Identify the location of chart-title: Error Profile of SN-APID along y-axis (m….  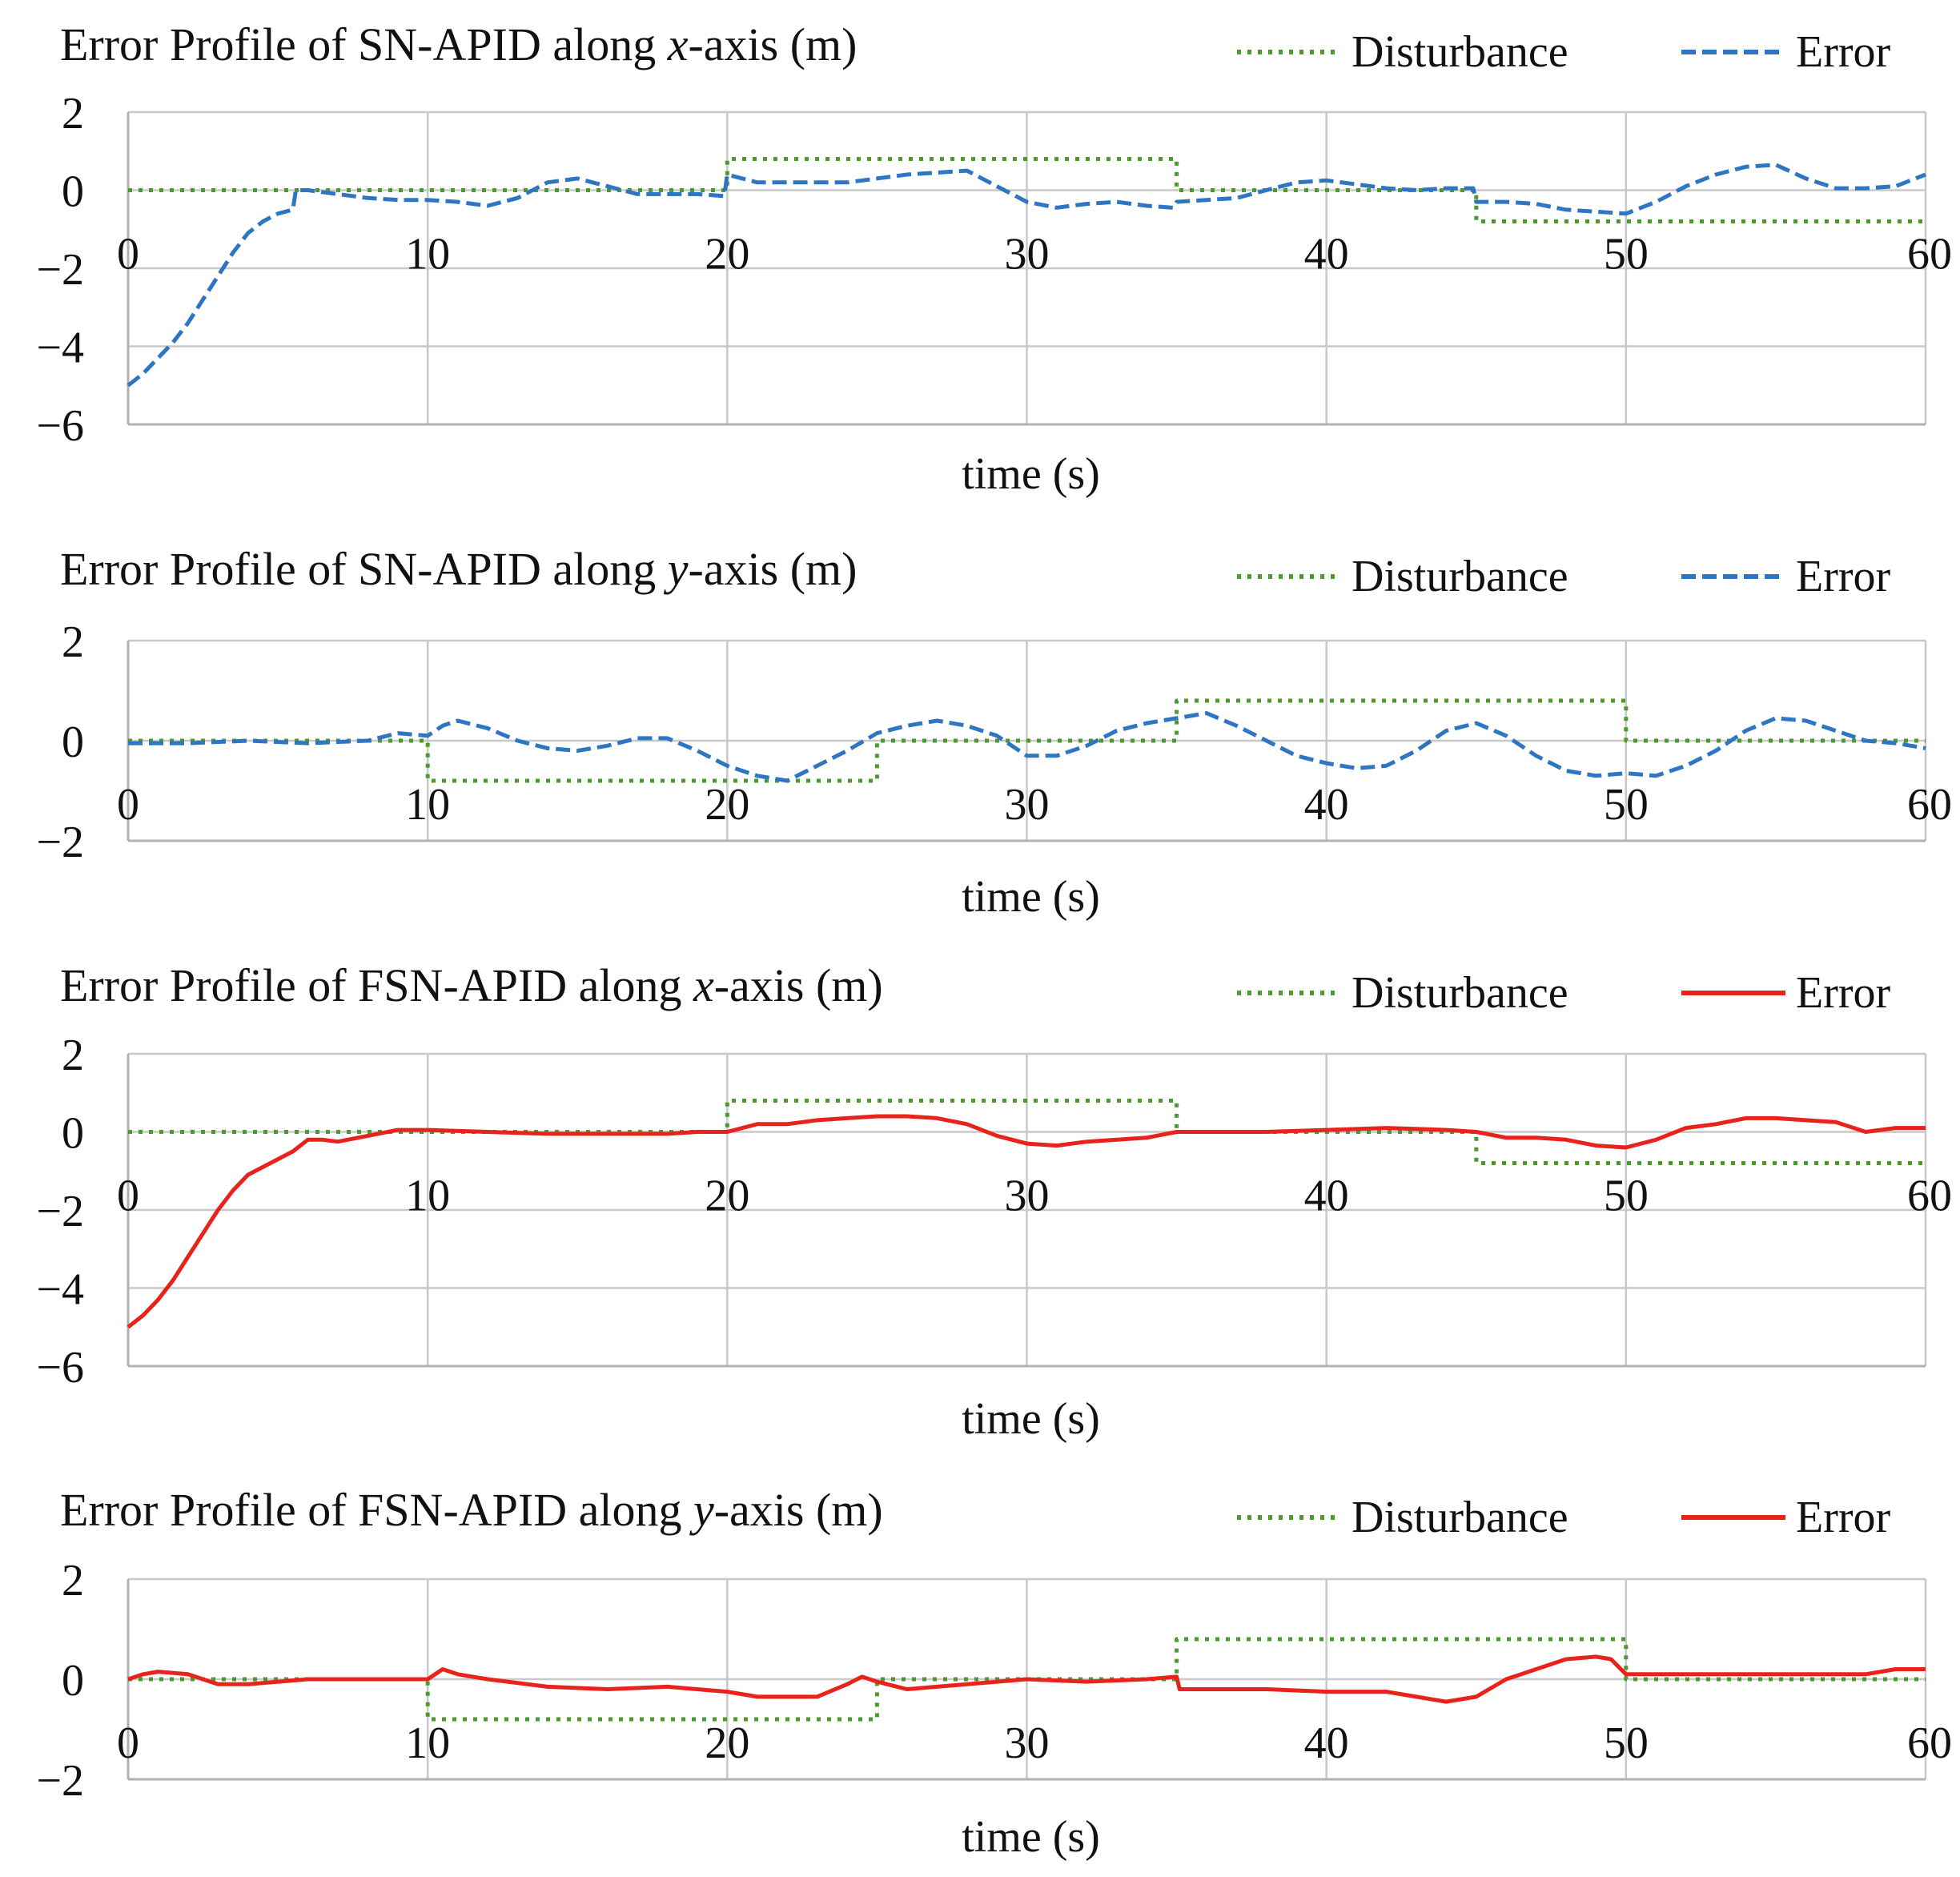
(459, 569).